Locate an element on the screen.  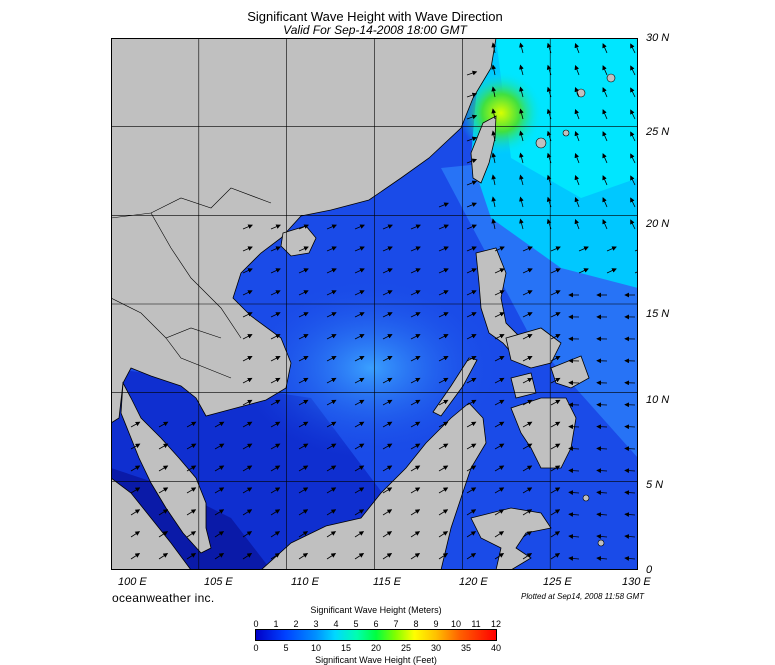
lon-label-125e: 125 E is located at coordinates (557, 582).